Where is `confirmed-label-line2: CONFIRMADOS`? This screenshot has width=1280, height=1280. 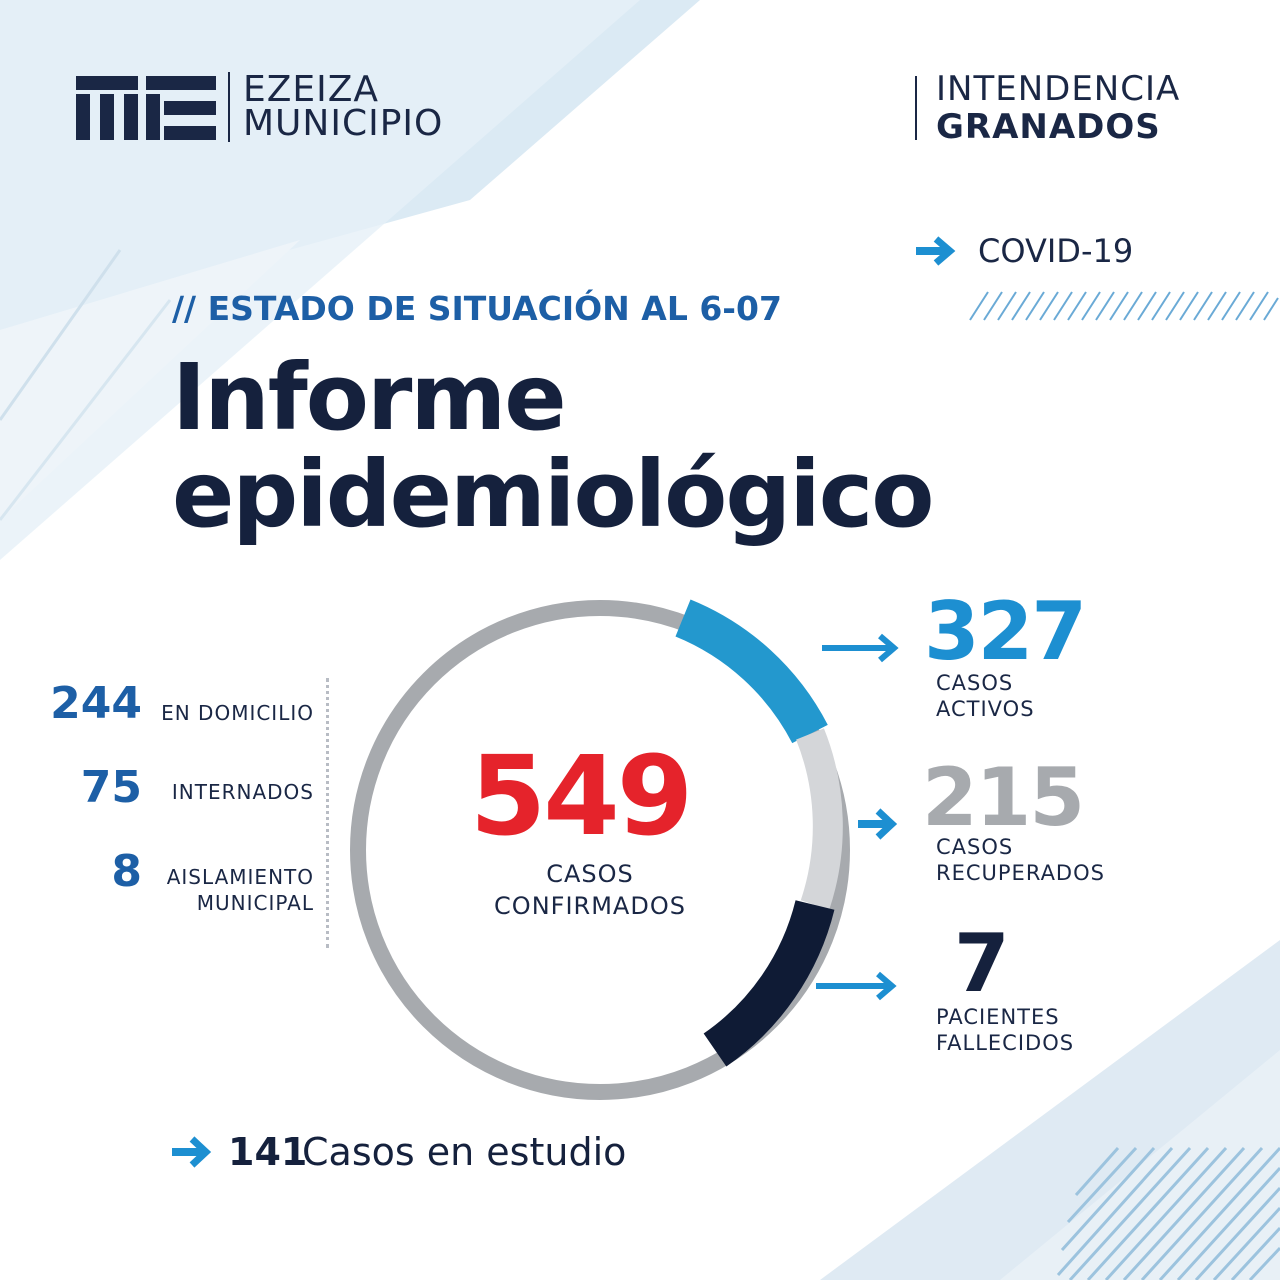 confirmed-label-line2: CONFIRMADOS is located at coordinates (590, 906).